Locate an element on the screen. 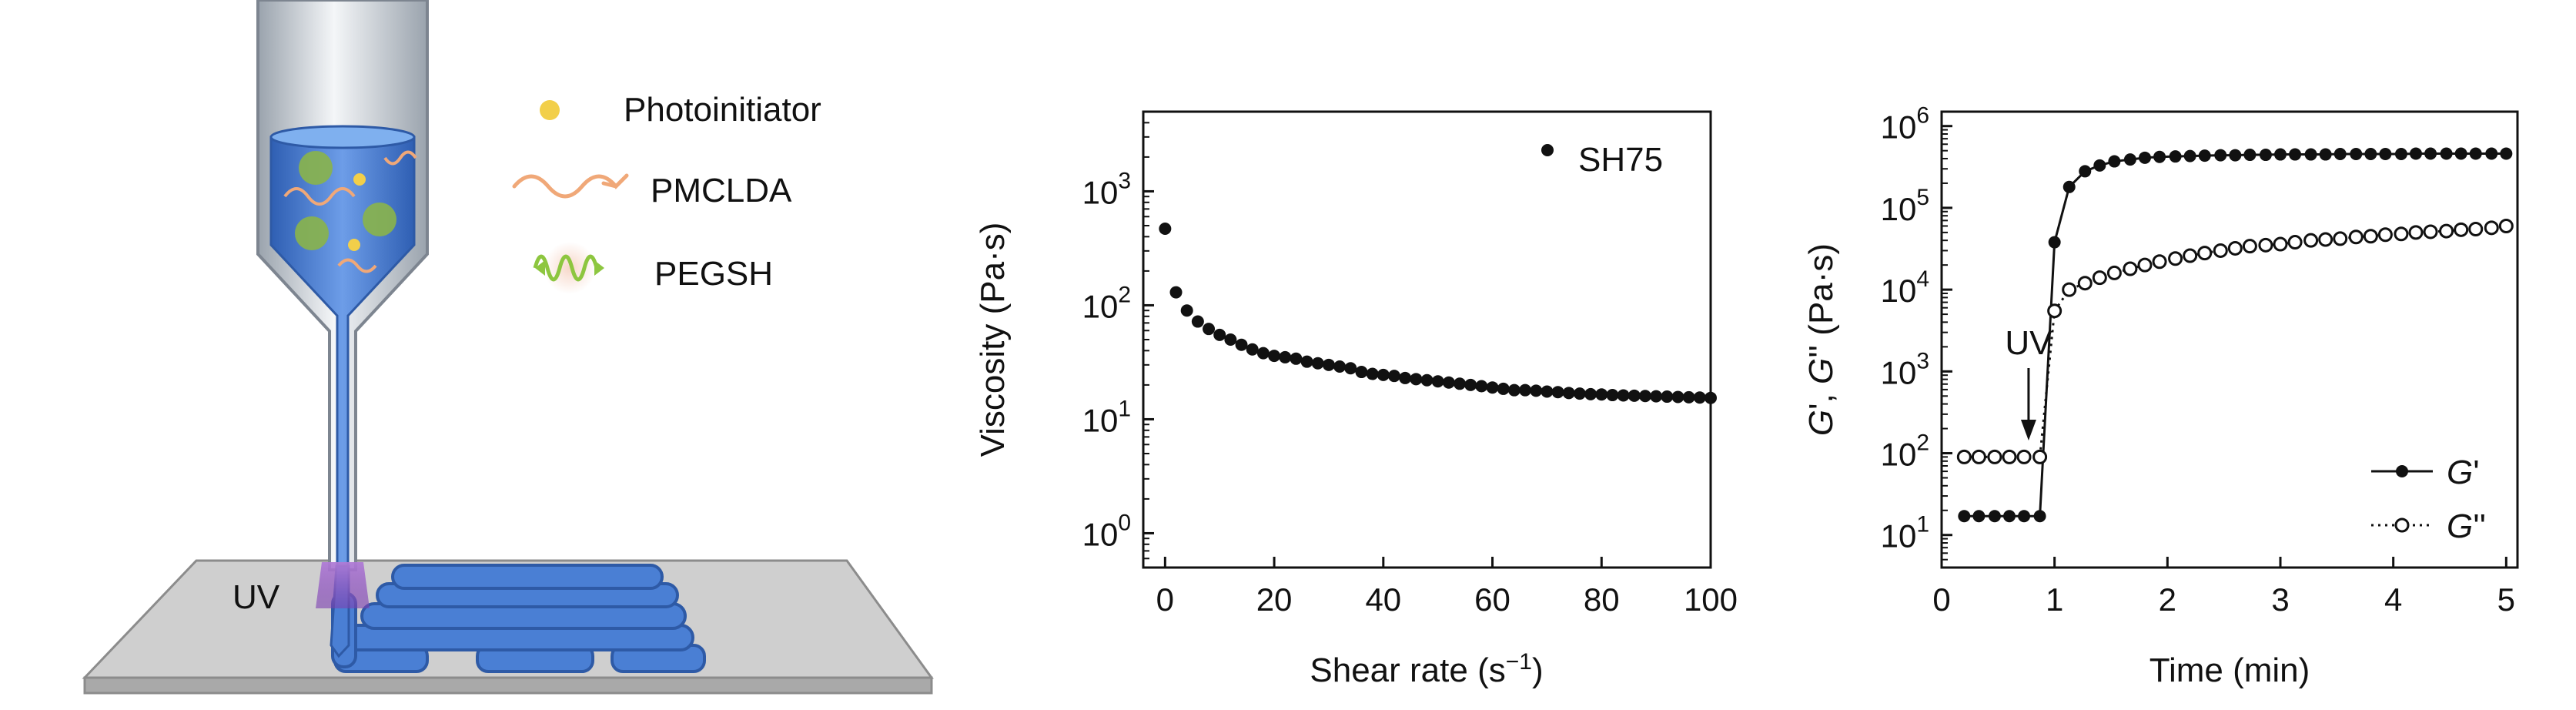  uv-annotation-label: UV is located at coordinates (2029, 343).